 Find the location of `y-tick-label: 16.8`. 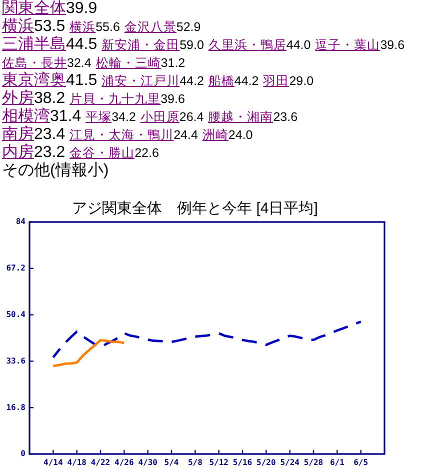

y-tick-label: 16.8 is located at coordinates (16, 407).